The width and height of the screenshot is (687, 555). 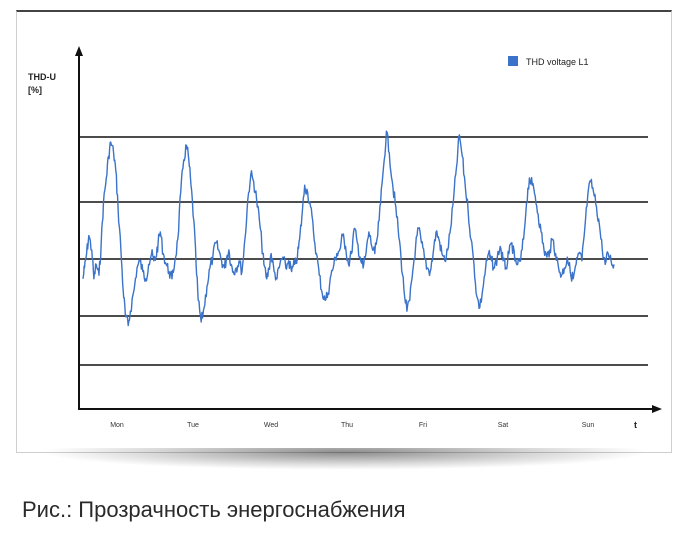 What do you see at coordinates (657, 409) in the screenshot?
I see `x-axis-arrow` at bounding box center [657, 409].